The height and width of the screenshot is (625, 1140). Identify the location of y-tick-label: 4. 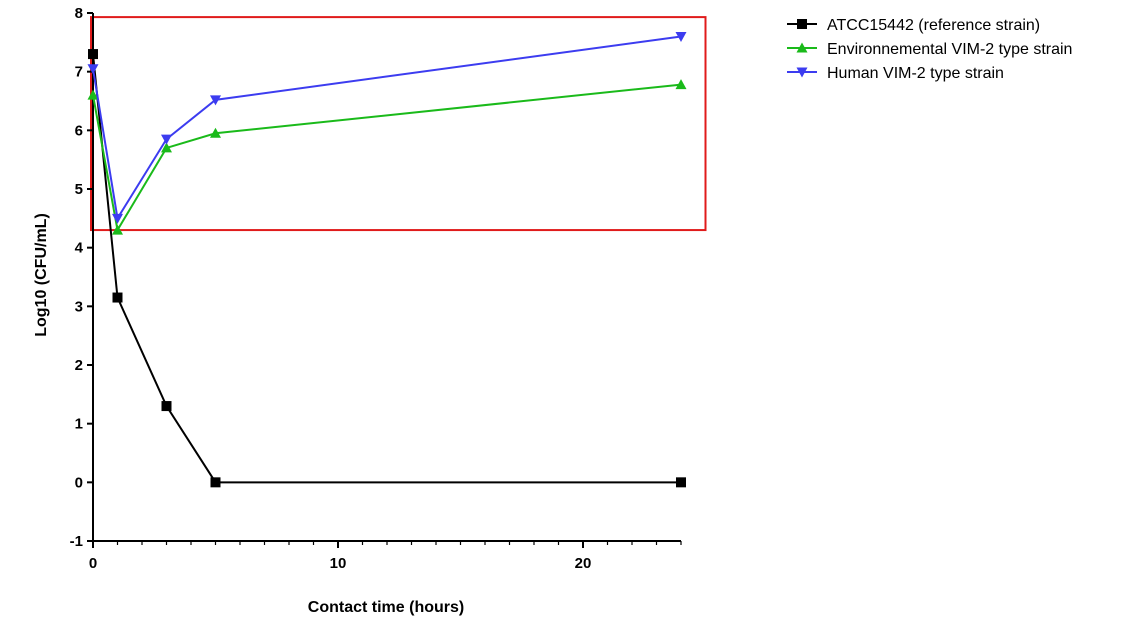
(79, 248).